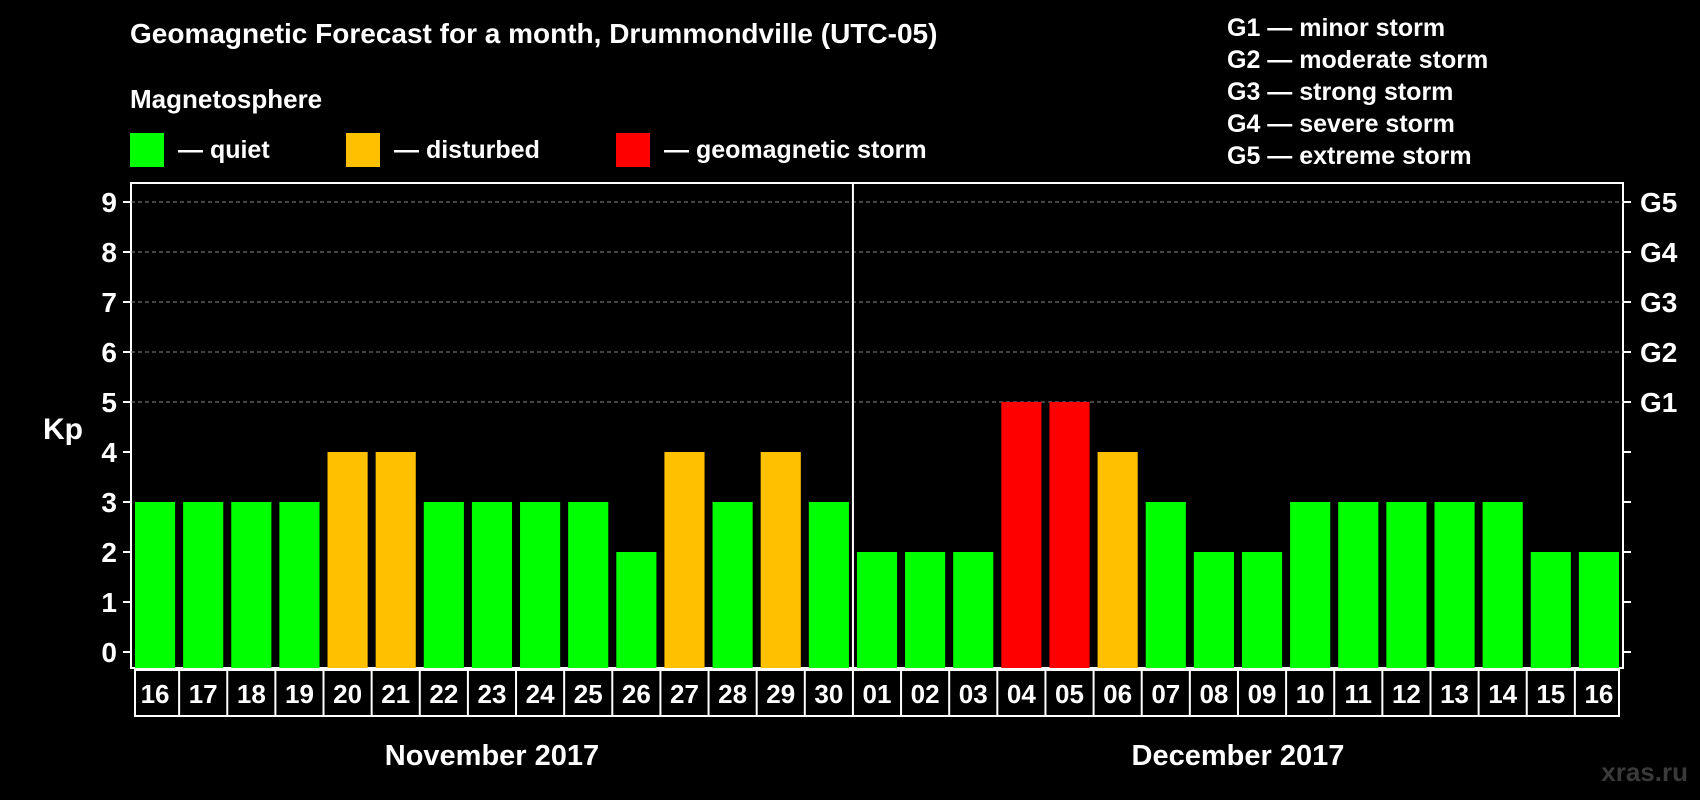  I want to click on x-tick-label: 17, so click(203, 694).